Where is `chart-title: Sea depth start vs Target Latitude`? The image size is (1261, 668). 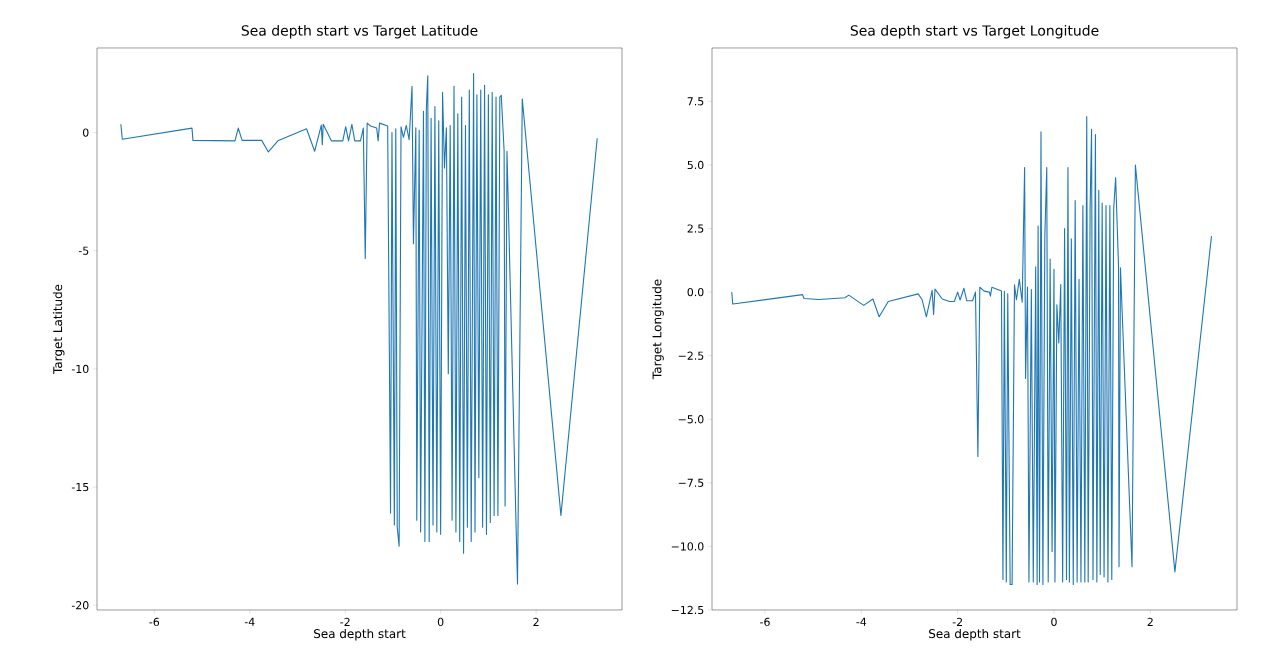
chart-title: Sea depth start vs Target Latitude is located at coordinates (359, 31).